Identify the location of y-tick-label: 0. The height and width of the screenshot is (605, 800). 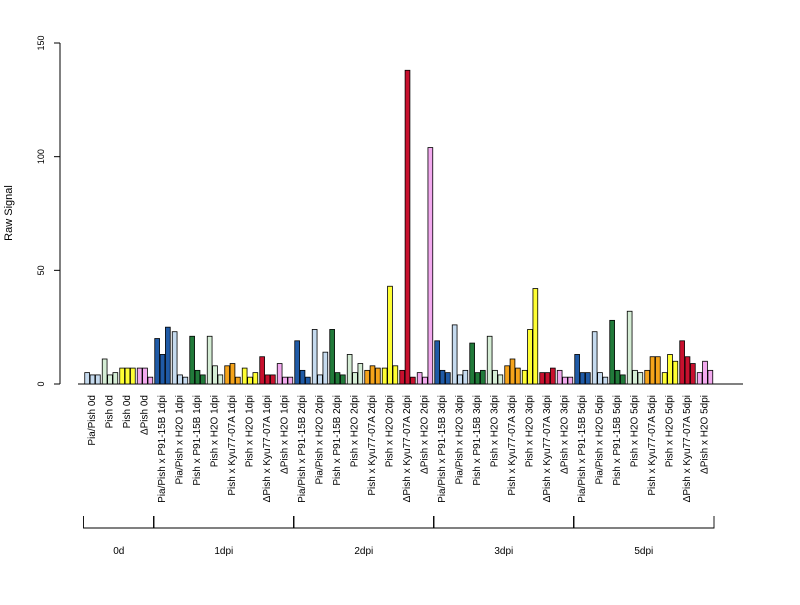
(41, 383).